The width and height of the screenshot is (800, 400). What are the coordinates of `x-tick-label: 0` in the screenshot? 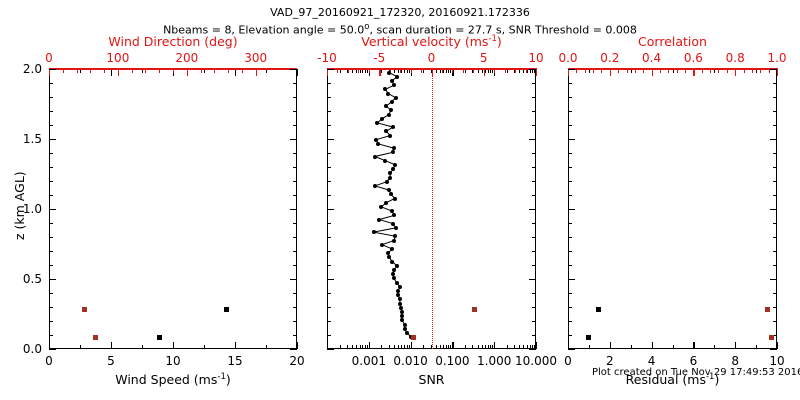 It's located at (49, 361).